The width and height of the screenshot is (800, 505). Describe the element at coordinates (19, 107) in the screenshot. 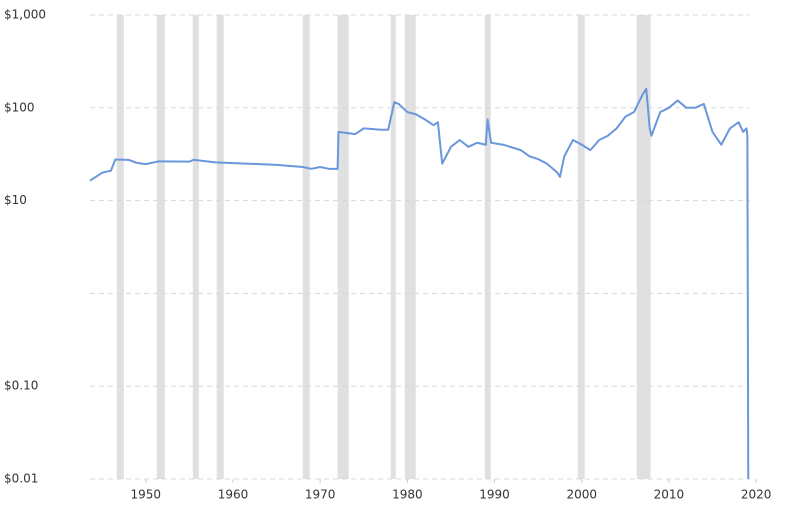

I see `y-tick-label: $100` at that location.